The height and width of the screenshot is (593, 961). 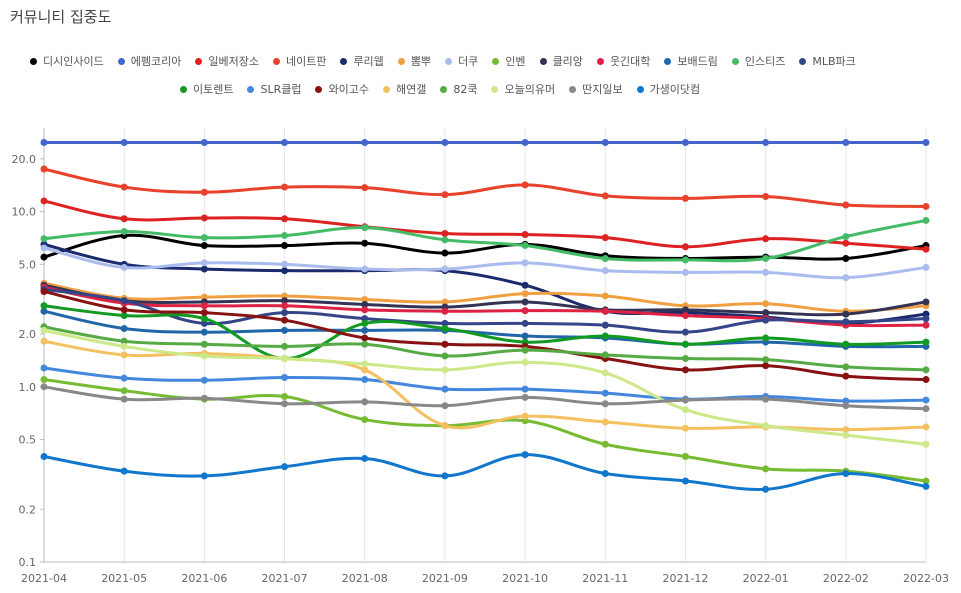 What do you see at coordinates (485, 398) in the screenshot?
I see `series-딴지일보` at bounding box center [485, 398].